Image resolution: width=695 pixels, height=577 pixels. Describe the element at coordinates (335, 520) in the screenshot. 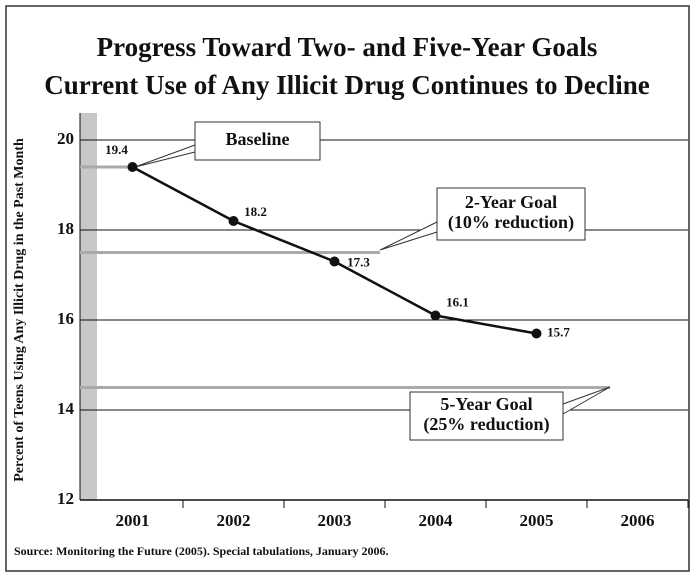

I see `x-tick-label: 2003` at that location.